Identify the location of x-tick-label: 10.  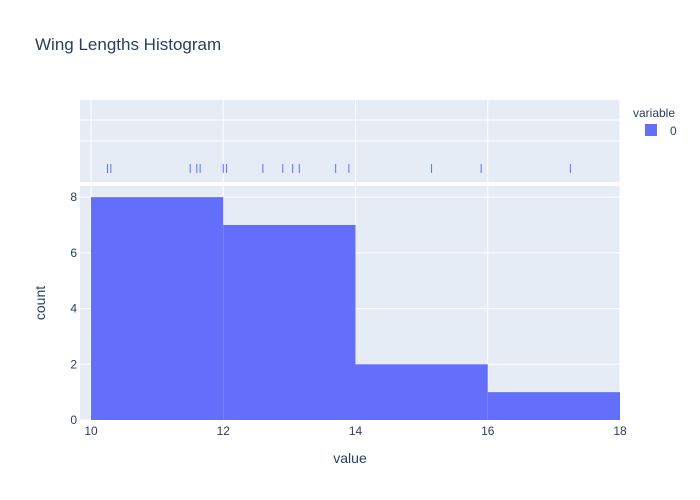
(91, 431).